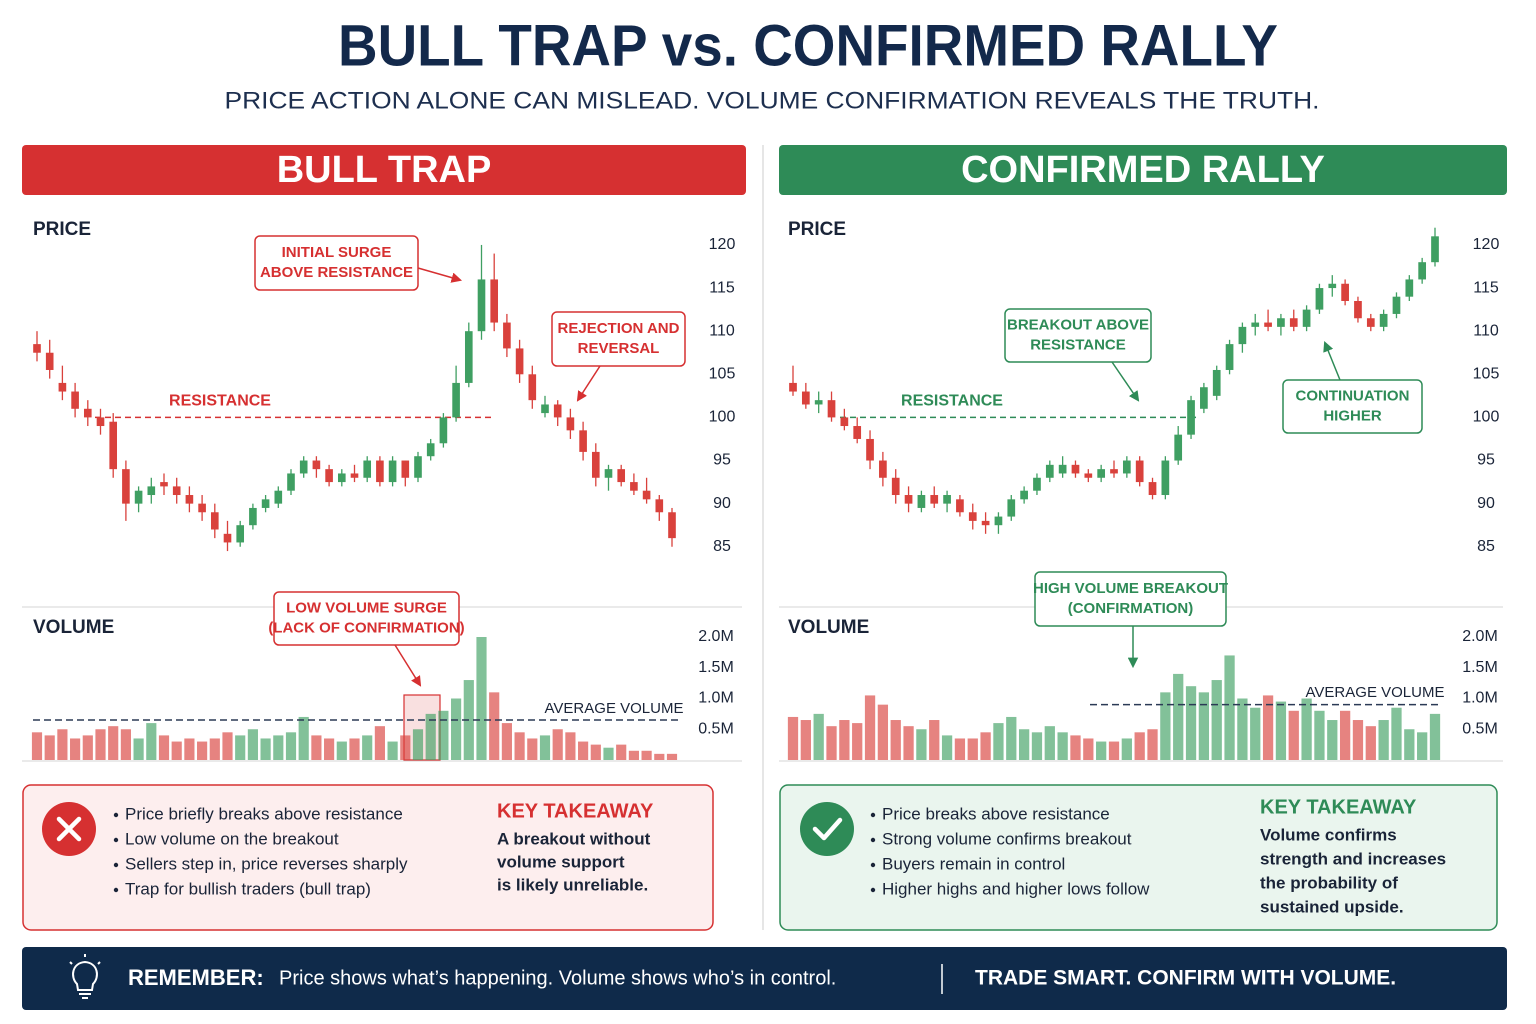 This screenshot has width=1536, height=1024. I want to click on bullet-text: Trap for bullish traders (bull trap), so click(248, 888).